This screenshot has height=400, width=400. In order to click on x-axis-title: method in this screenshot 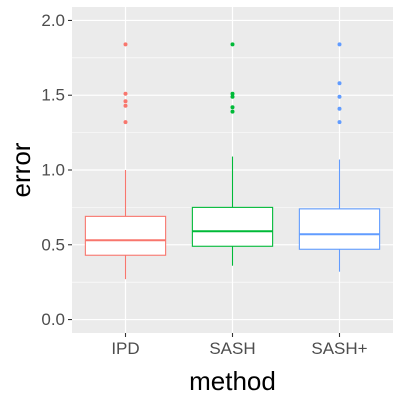, I will do `click(232, 381)`.